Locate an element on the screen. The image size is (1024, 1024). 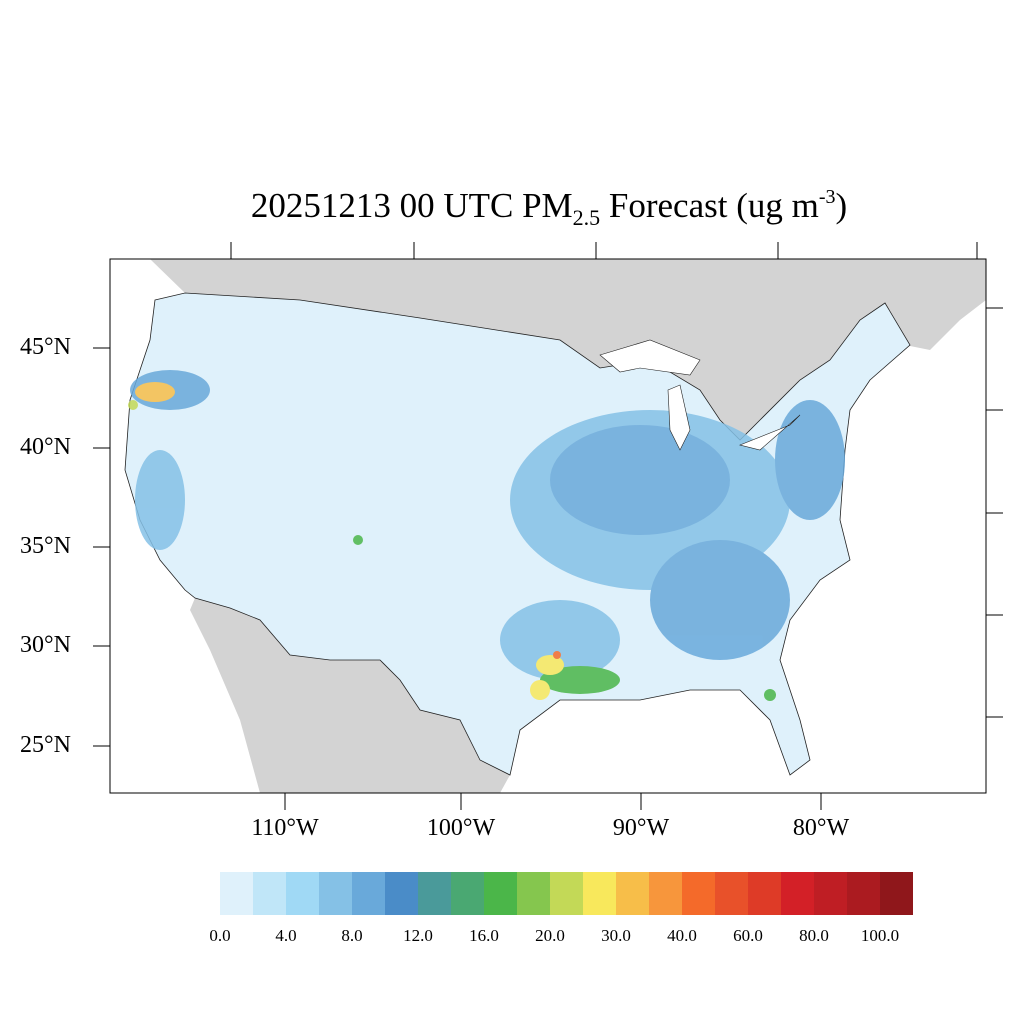
colorbar is located at coordinates (566, 893).